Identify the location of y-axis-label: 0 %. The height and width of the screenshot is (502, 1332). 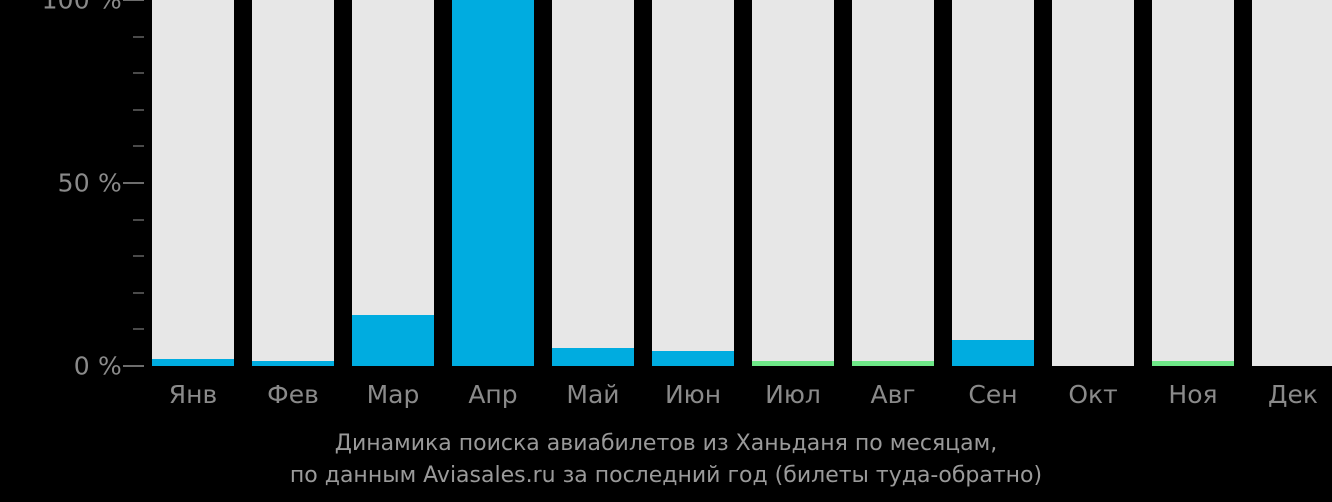
(97, 366).